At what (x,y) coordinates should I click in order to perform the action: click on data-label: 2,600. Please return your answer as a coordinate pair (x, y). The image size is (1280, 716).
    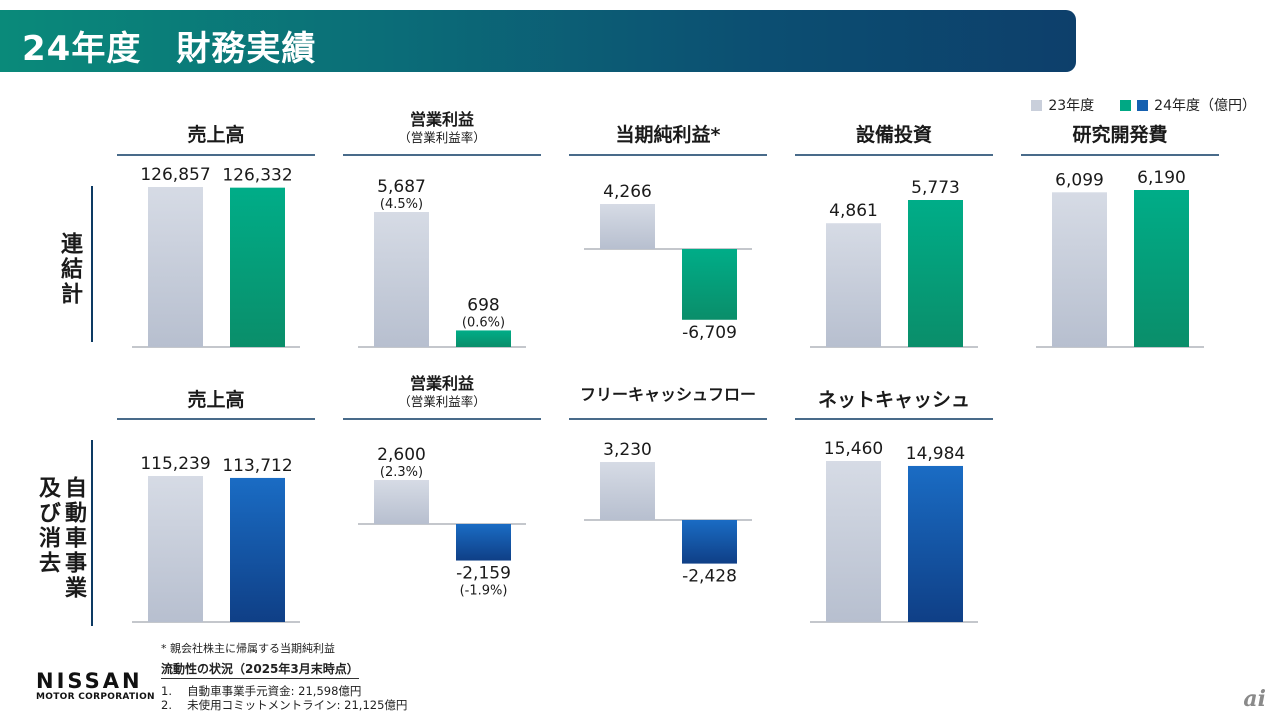
    Looking at the image, I should click on (401, 455).